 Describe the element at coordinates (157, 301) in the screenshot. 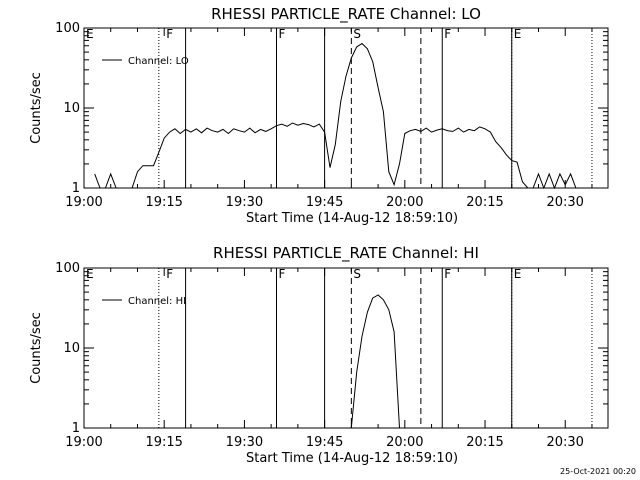

I see `legend-entry: Channel: HI` at that location.